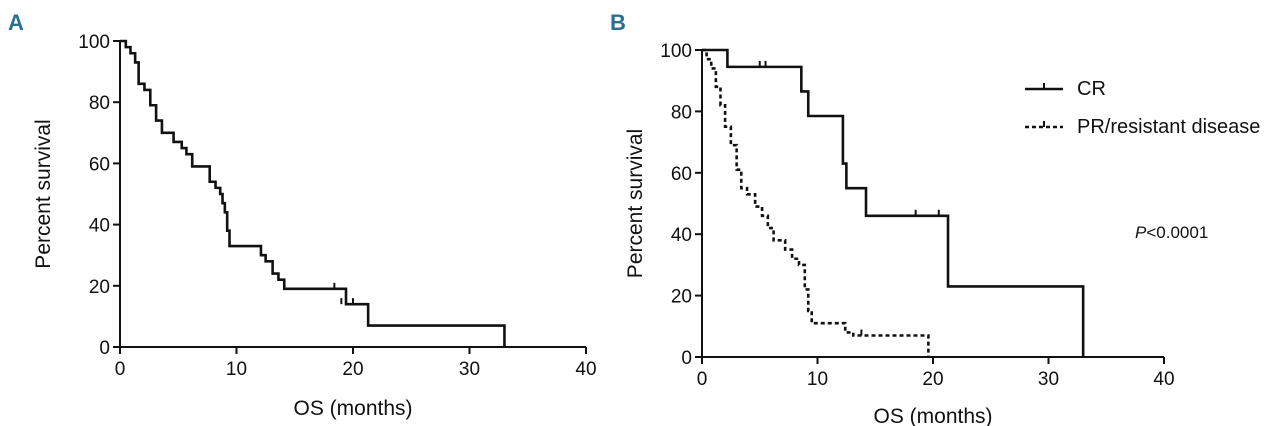 This screenshot has height=426, width=1280. What do you see at coordinates (681, 174) in the screenshot?
I see `chart-b-y-tick-label: 60` at bounding box center [681, 174].